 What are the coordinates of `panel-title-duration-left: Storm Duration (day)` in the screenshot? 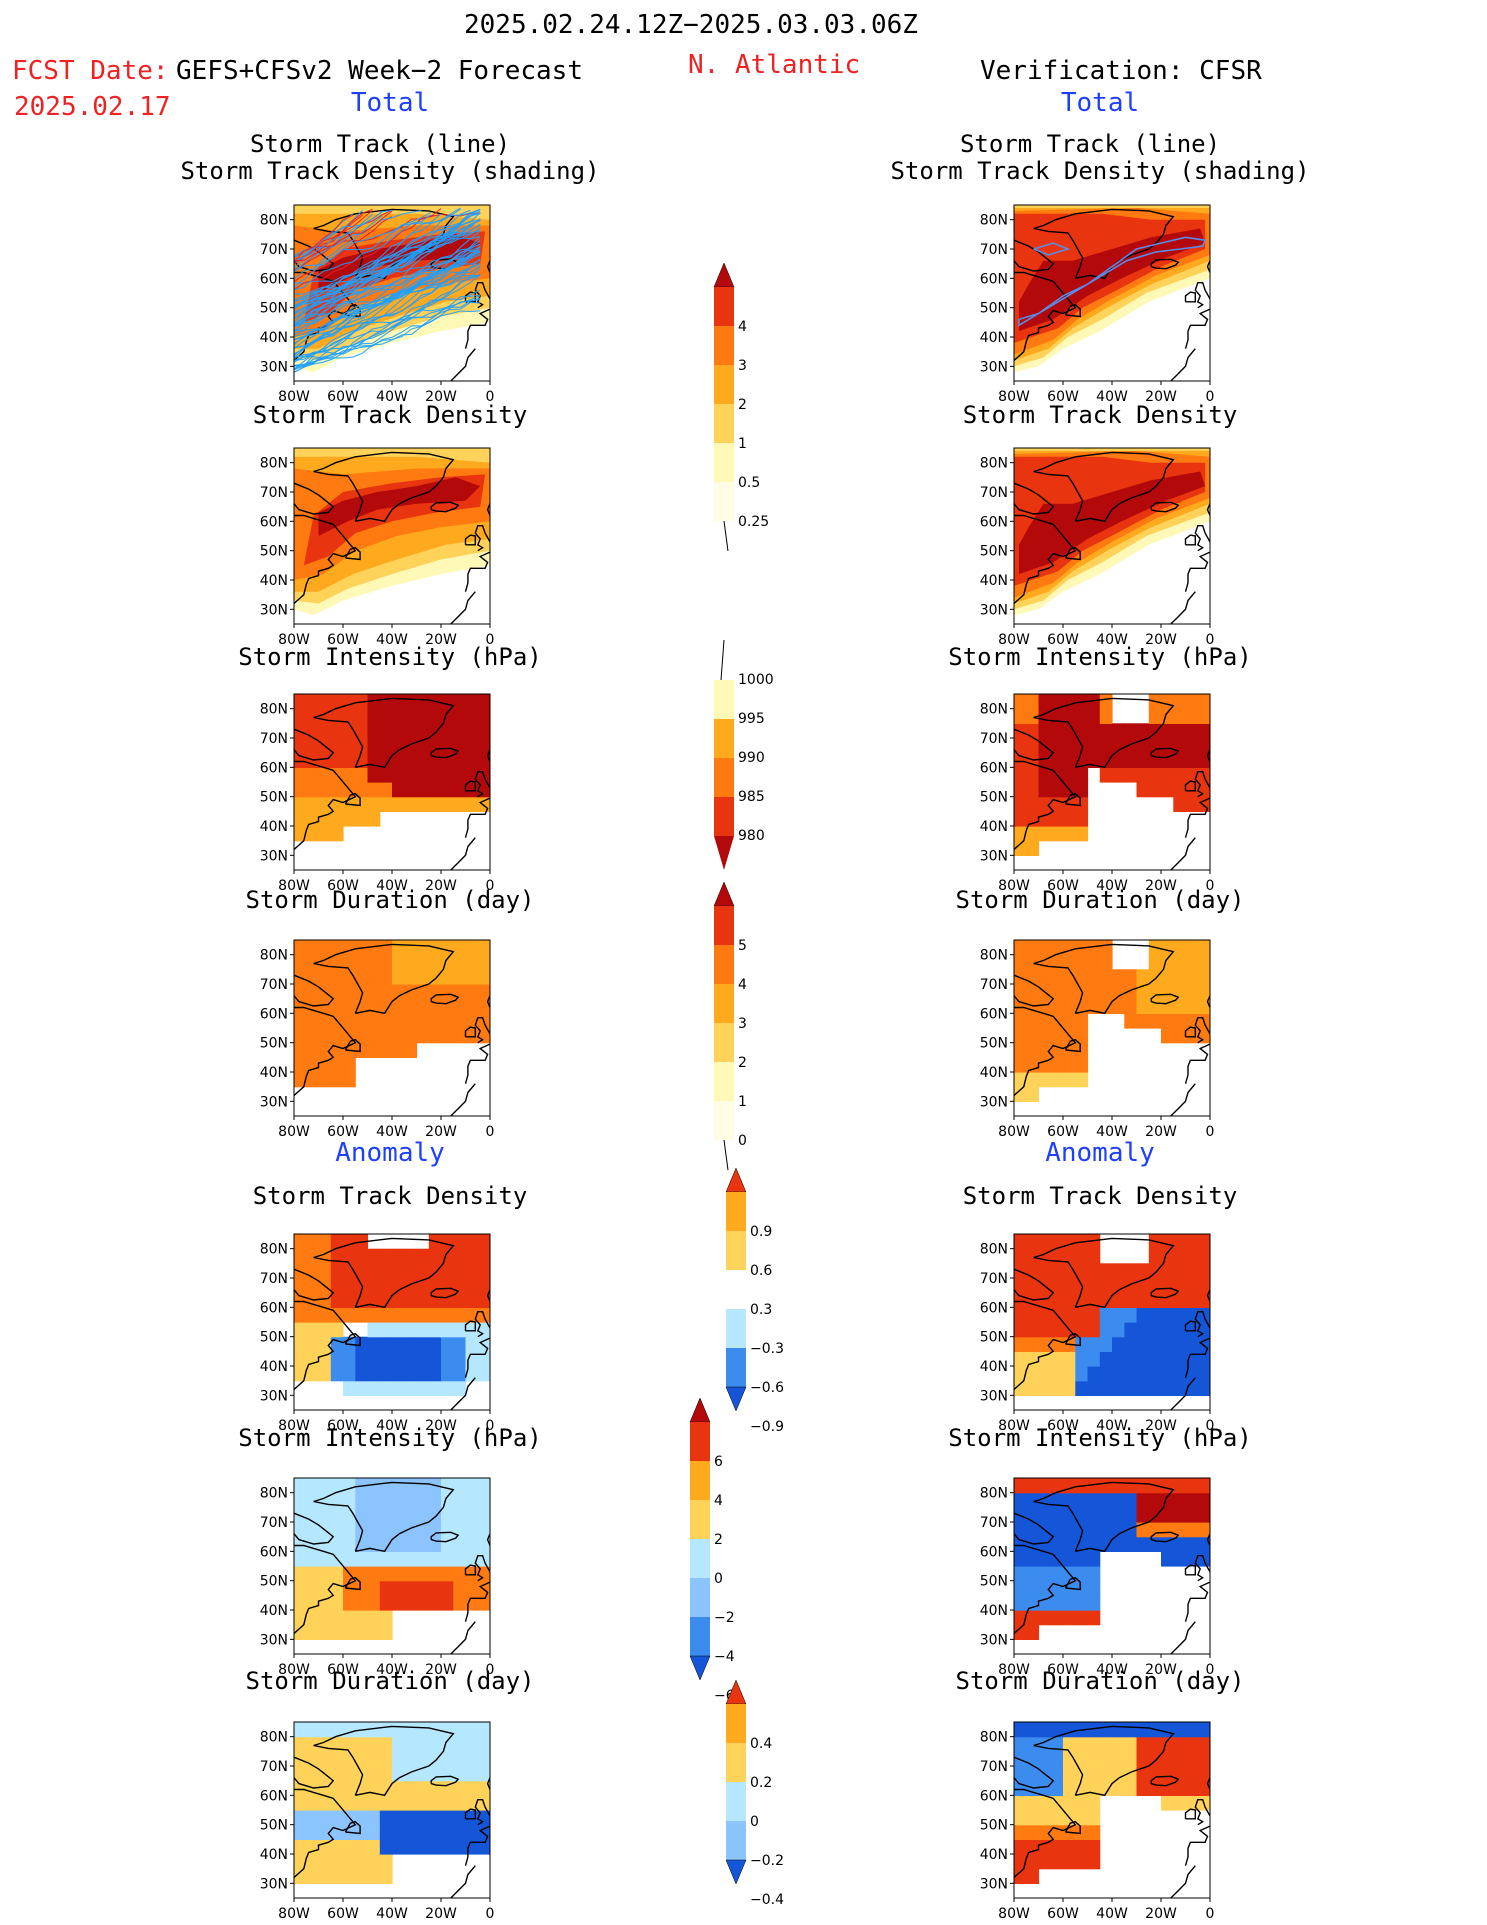 It's located at (390, 900).